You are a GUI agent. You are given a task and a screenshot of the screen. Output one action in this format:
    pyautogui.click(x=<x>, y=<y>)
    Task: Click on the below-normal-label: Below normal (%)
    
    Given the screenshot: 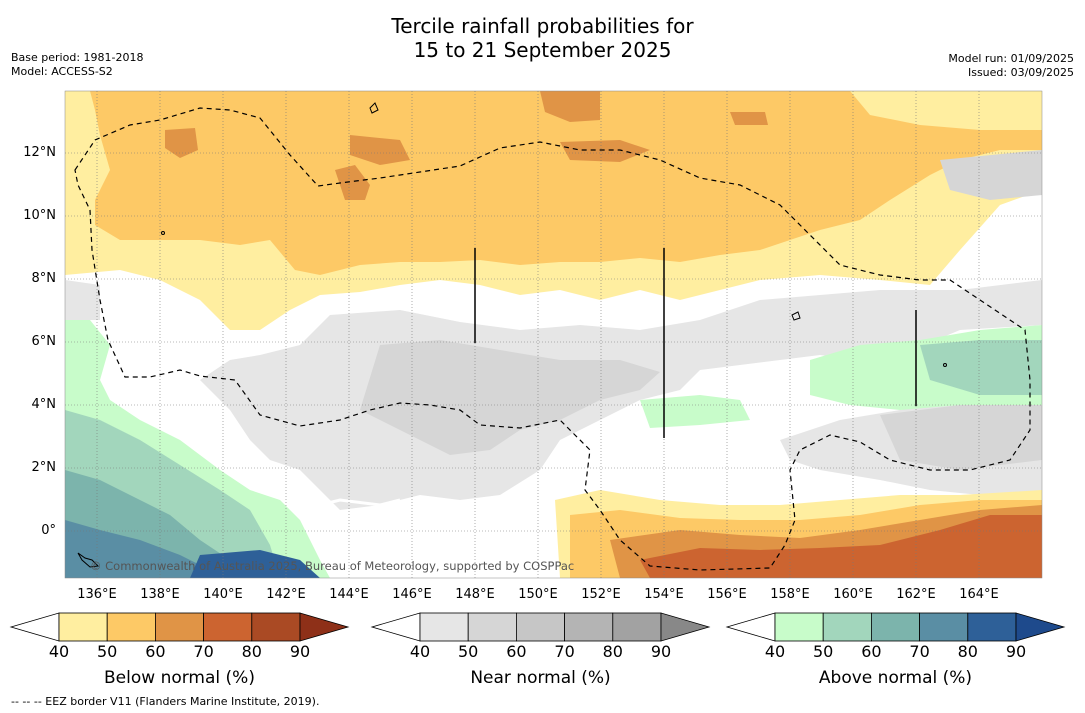 What is the action you would take?
    pyautogui.click(x=179, y=678)
    